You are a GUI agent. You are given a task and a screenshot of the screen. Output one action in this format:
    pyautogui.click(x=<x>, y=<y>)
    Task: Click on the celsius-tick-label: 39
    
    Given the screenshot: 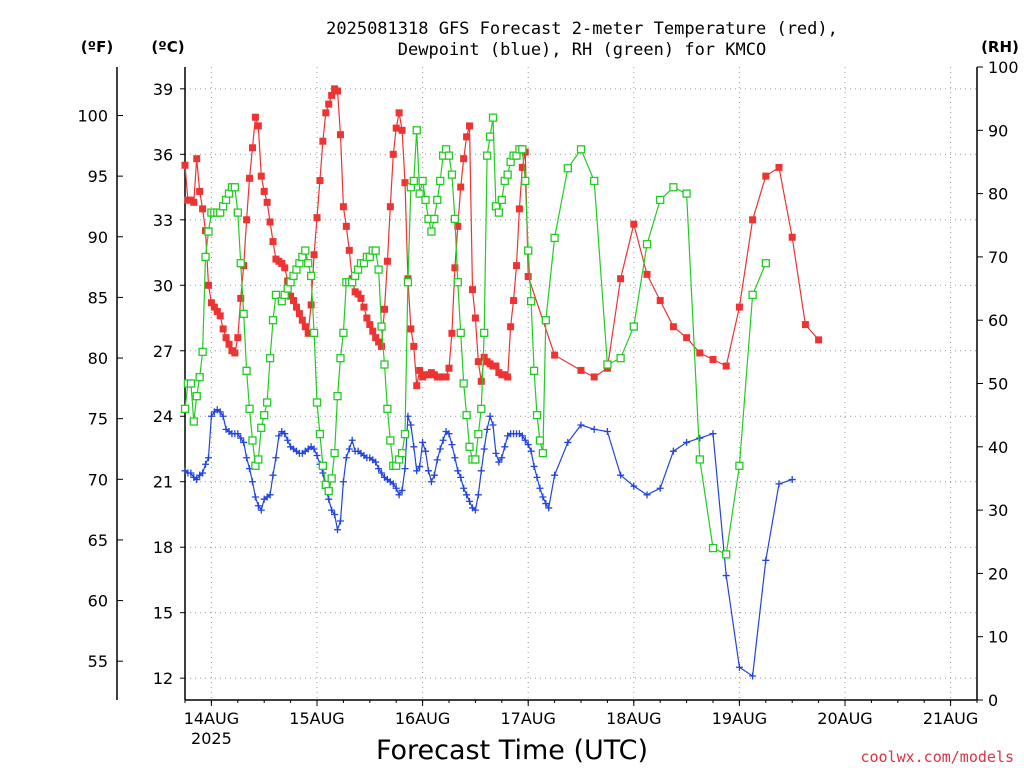 What is the action you would take?
    pyautogui.click(x=163, y=89)
    